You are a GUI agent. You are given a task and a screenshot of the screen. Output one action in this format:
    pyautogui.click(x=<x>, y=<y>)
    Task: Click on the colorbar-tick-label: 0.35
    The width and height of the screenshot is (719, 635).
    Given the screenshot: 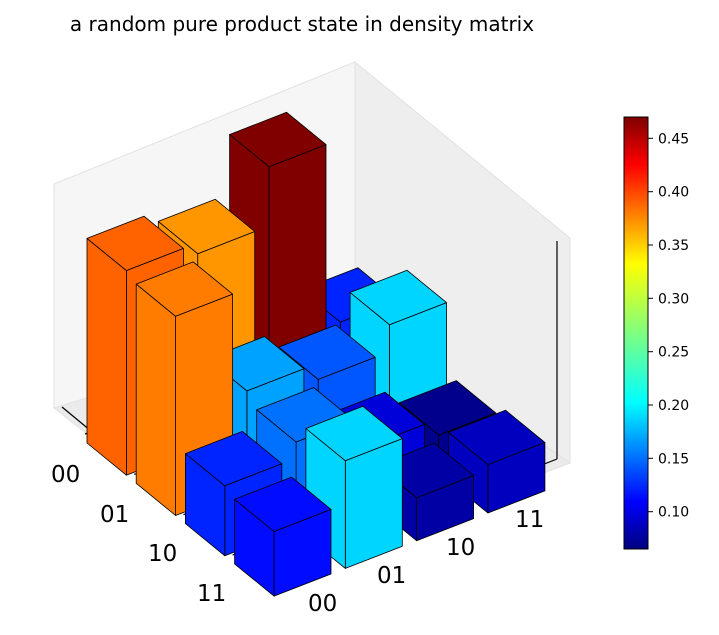 What is the action you would take?
    pyautogui.click(x=673, y=246)
    